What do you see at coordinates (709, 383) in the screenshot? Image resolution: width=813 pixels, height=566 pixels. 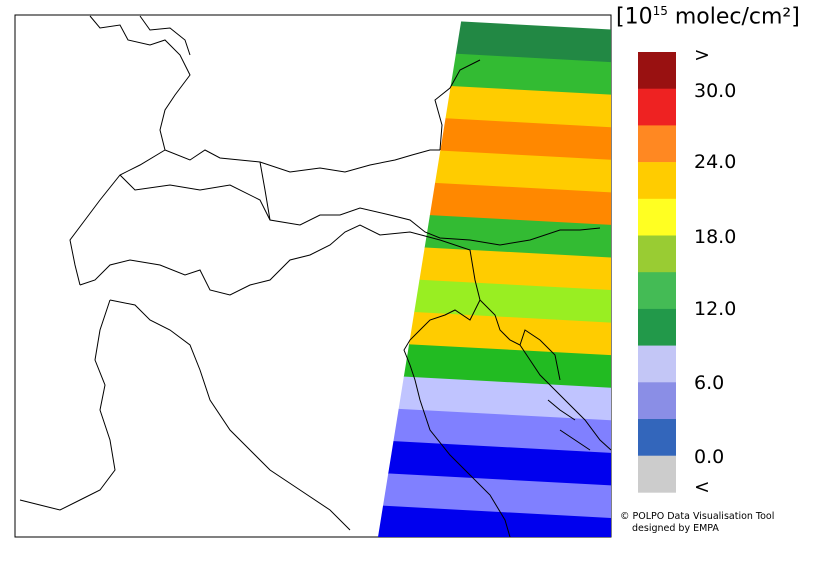 I see `legend-tick-label: 6.0` at bounding box center [709, 383].